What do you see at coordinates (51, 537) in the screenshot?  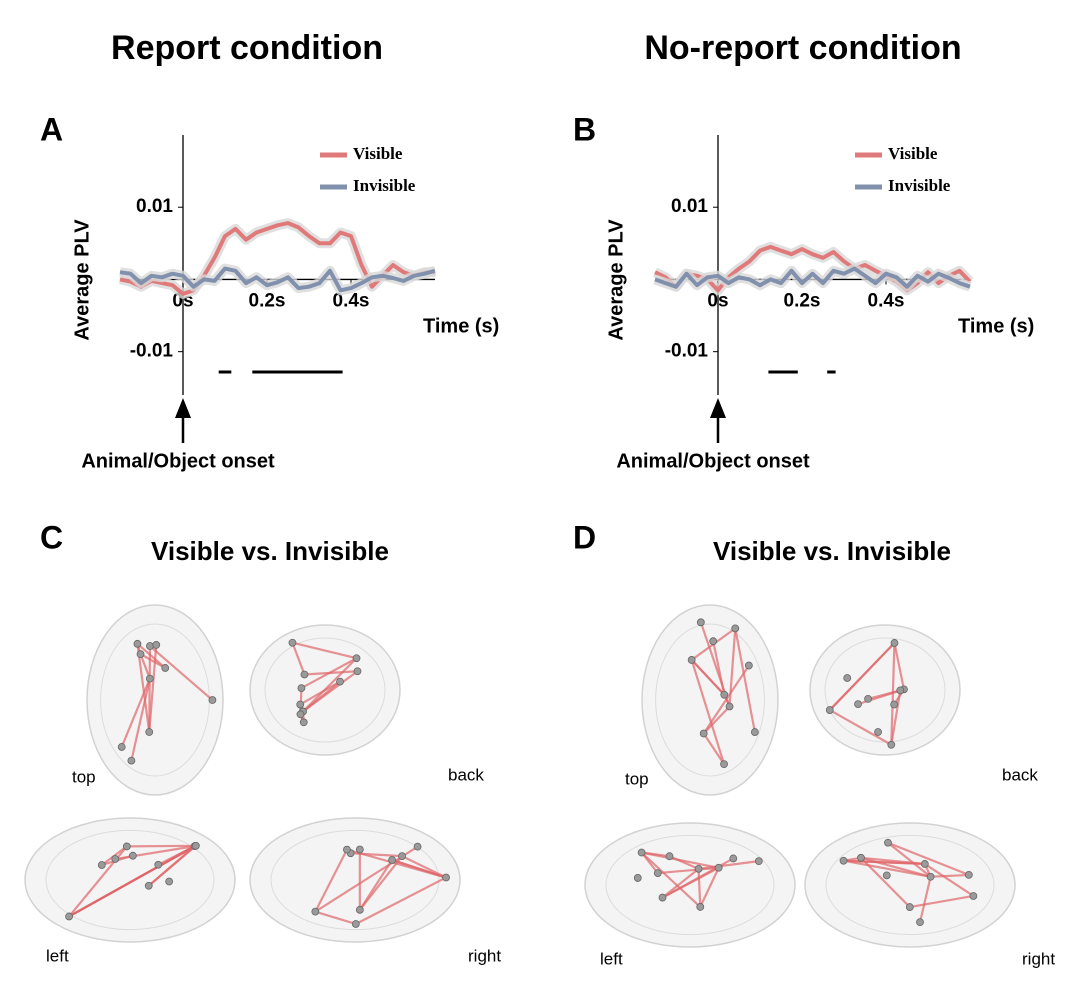 I see `panel-letter: C` at bounding box center [51, 537].